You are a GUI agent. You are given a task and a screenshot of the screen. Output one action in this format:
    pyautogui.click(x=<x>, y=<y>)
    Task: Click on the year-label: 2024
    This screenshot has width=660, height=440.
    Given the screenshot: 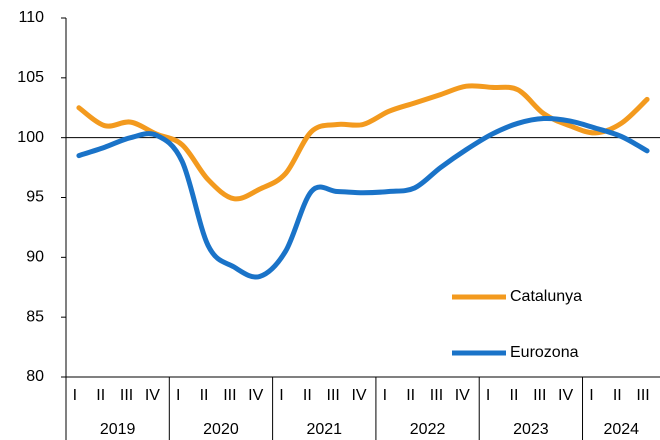 What is the action you would take?
    pyautogui.click(x=621, y=429)
    